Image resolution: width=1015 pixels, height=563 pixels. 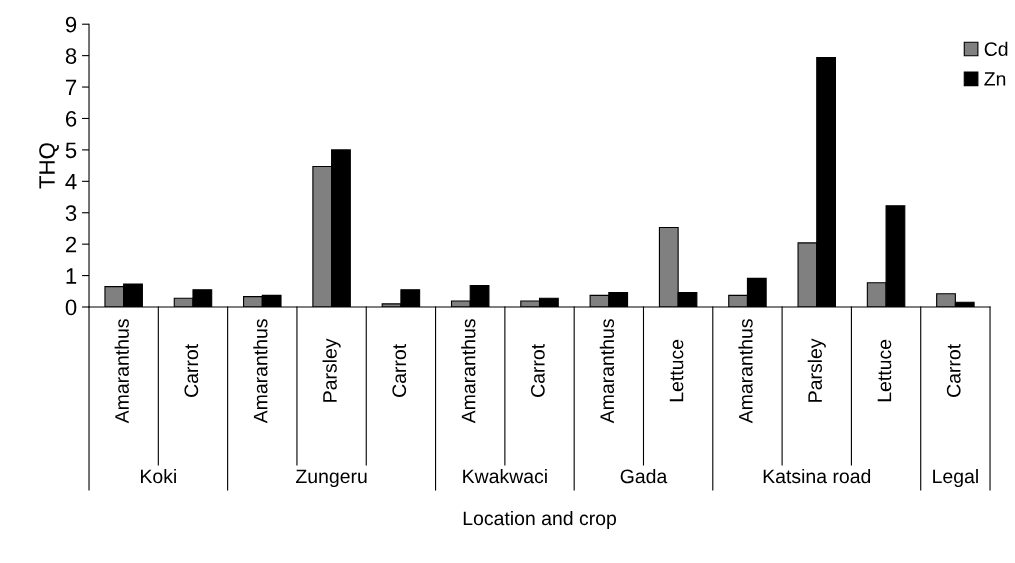 I want to click on text: Zungeru, so click(x=331, y=478).